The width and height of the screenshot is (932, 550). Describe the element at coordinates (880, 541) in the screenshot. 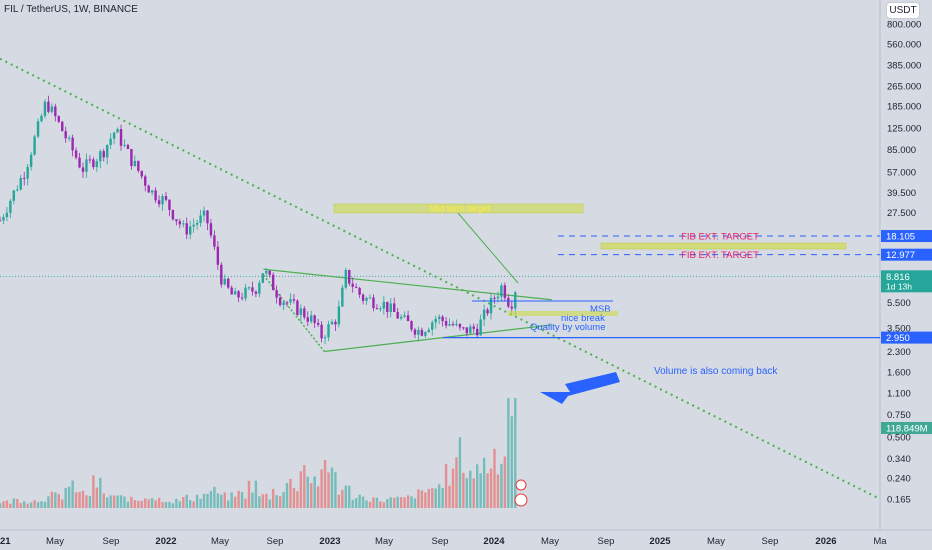

I see `x-tick-label: Ma` at that location.